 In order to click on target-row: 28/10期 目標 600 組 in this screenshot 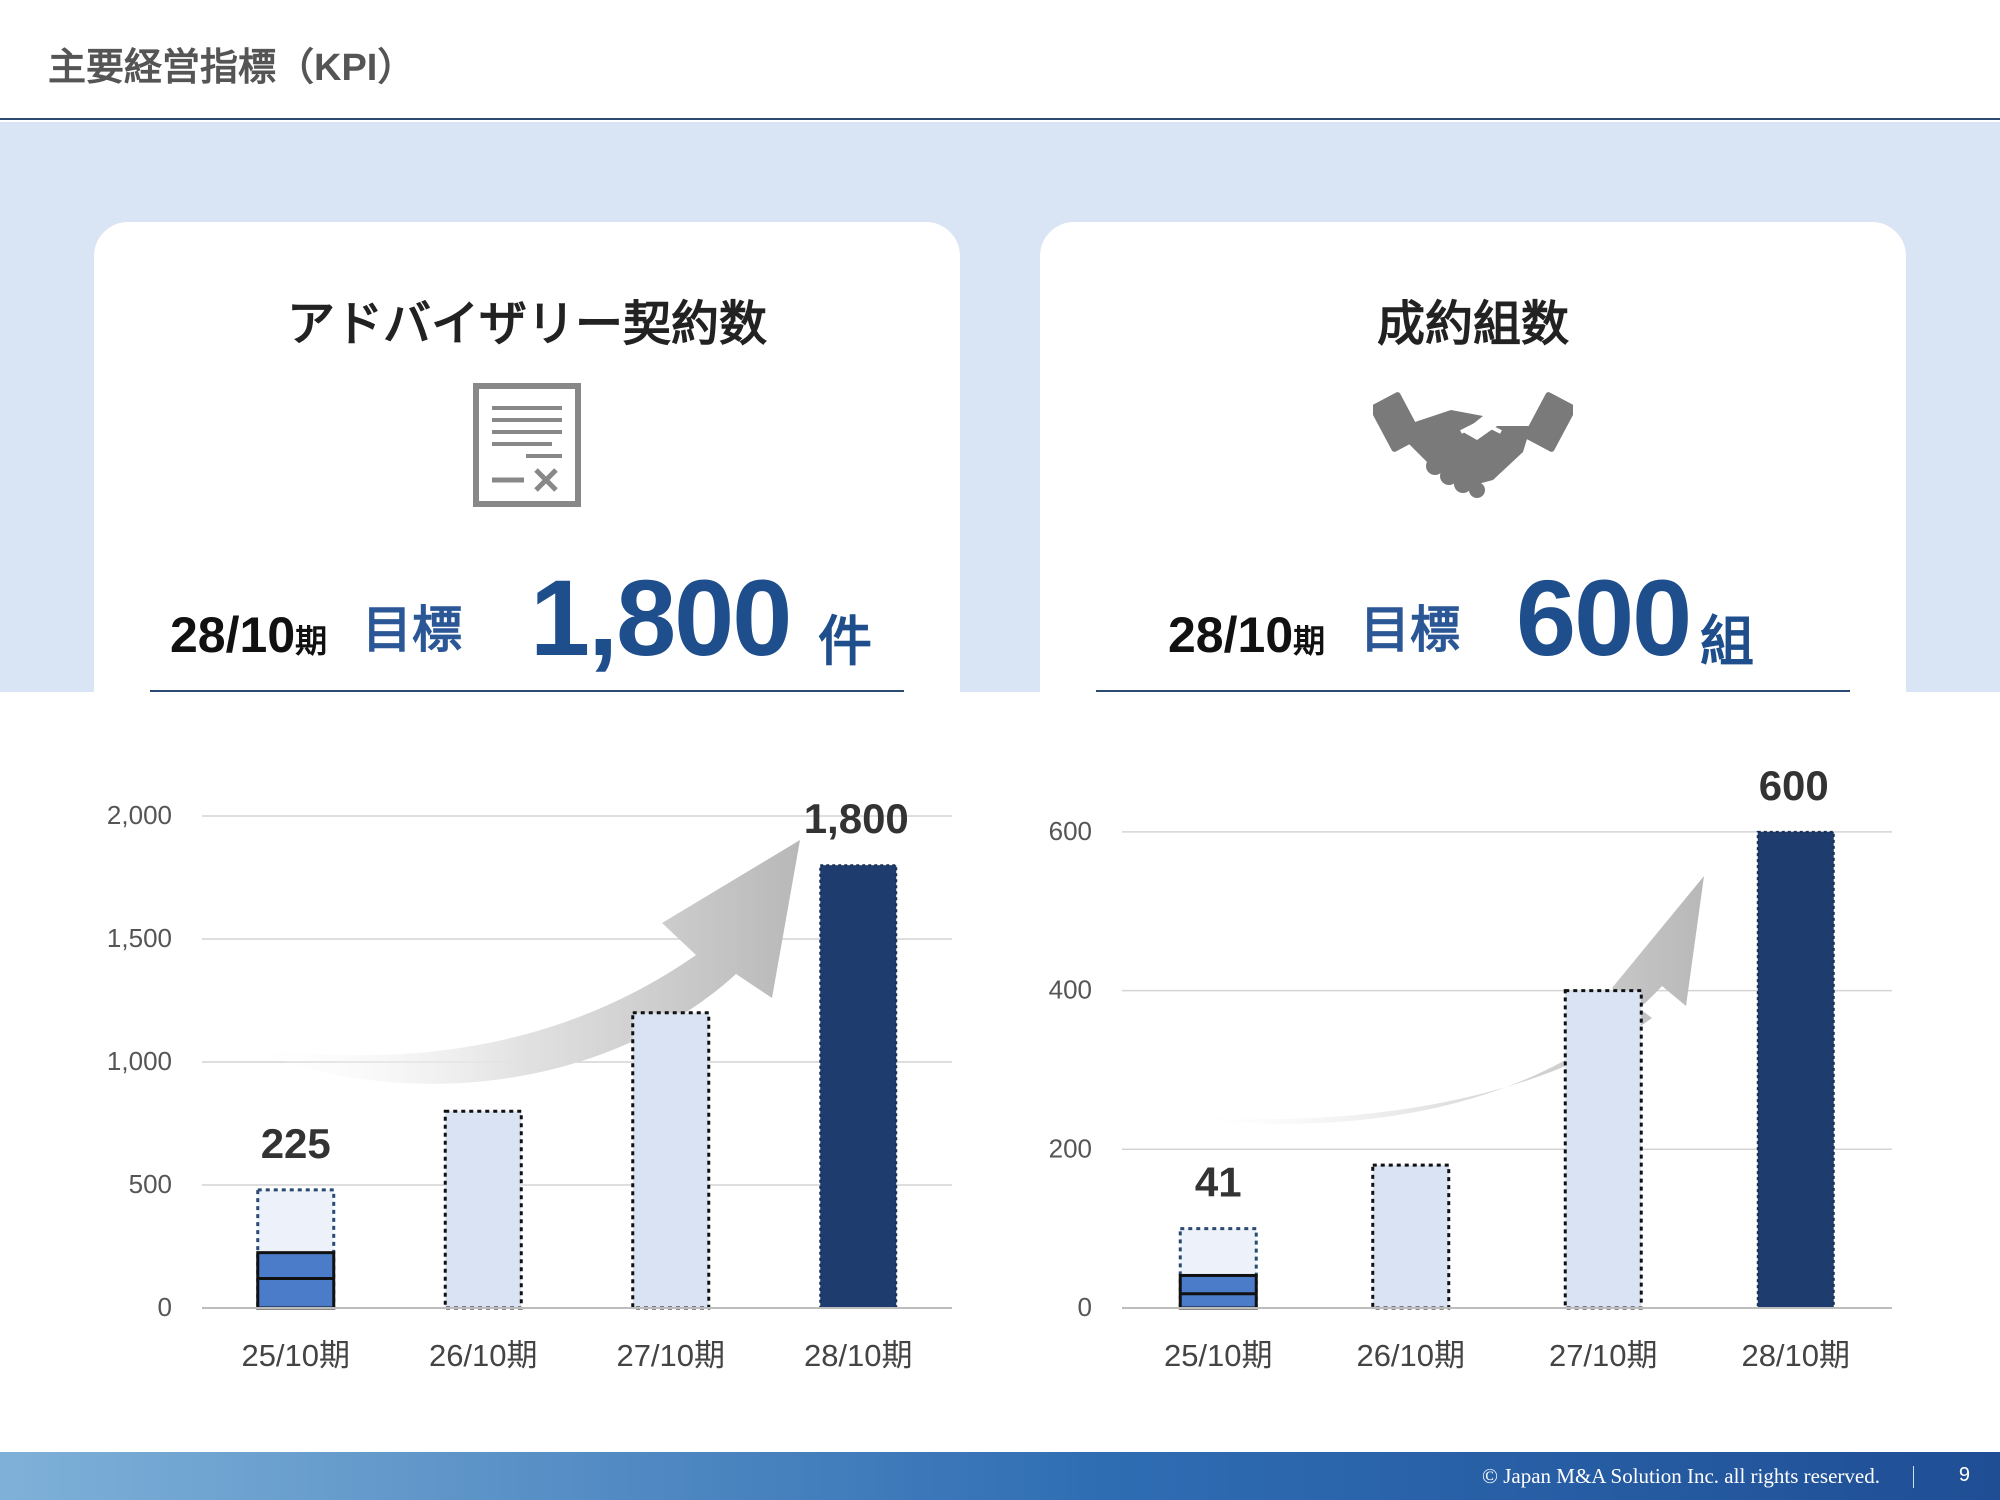, I will do `click(1473, 622)`.